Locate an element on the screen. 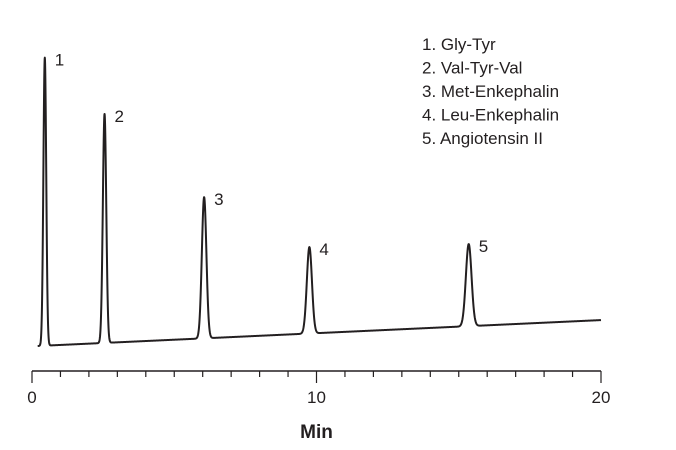 The image size is (676, 450). x-axis-label: Min is located at coordinates (316, 432).